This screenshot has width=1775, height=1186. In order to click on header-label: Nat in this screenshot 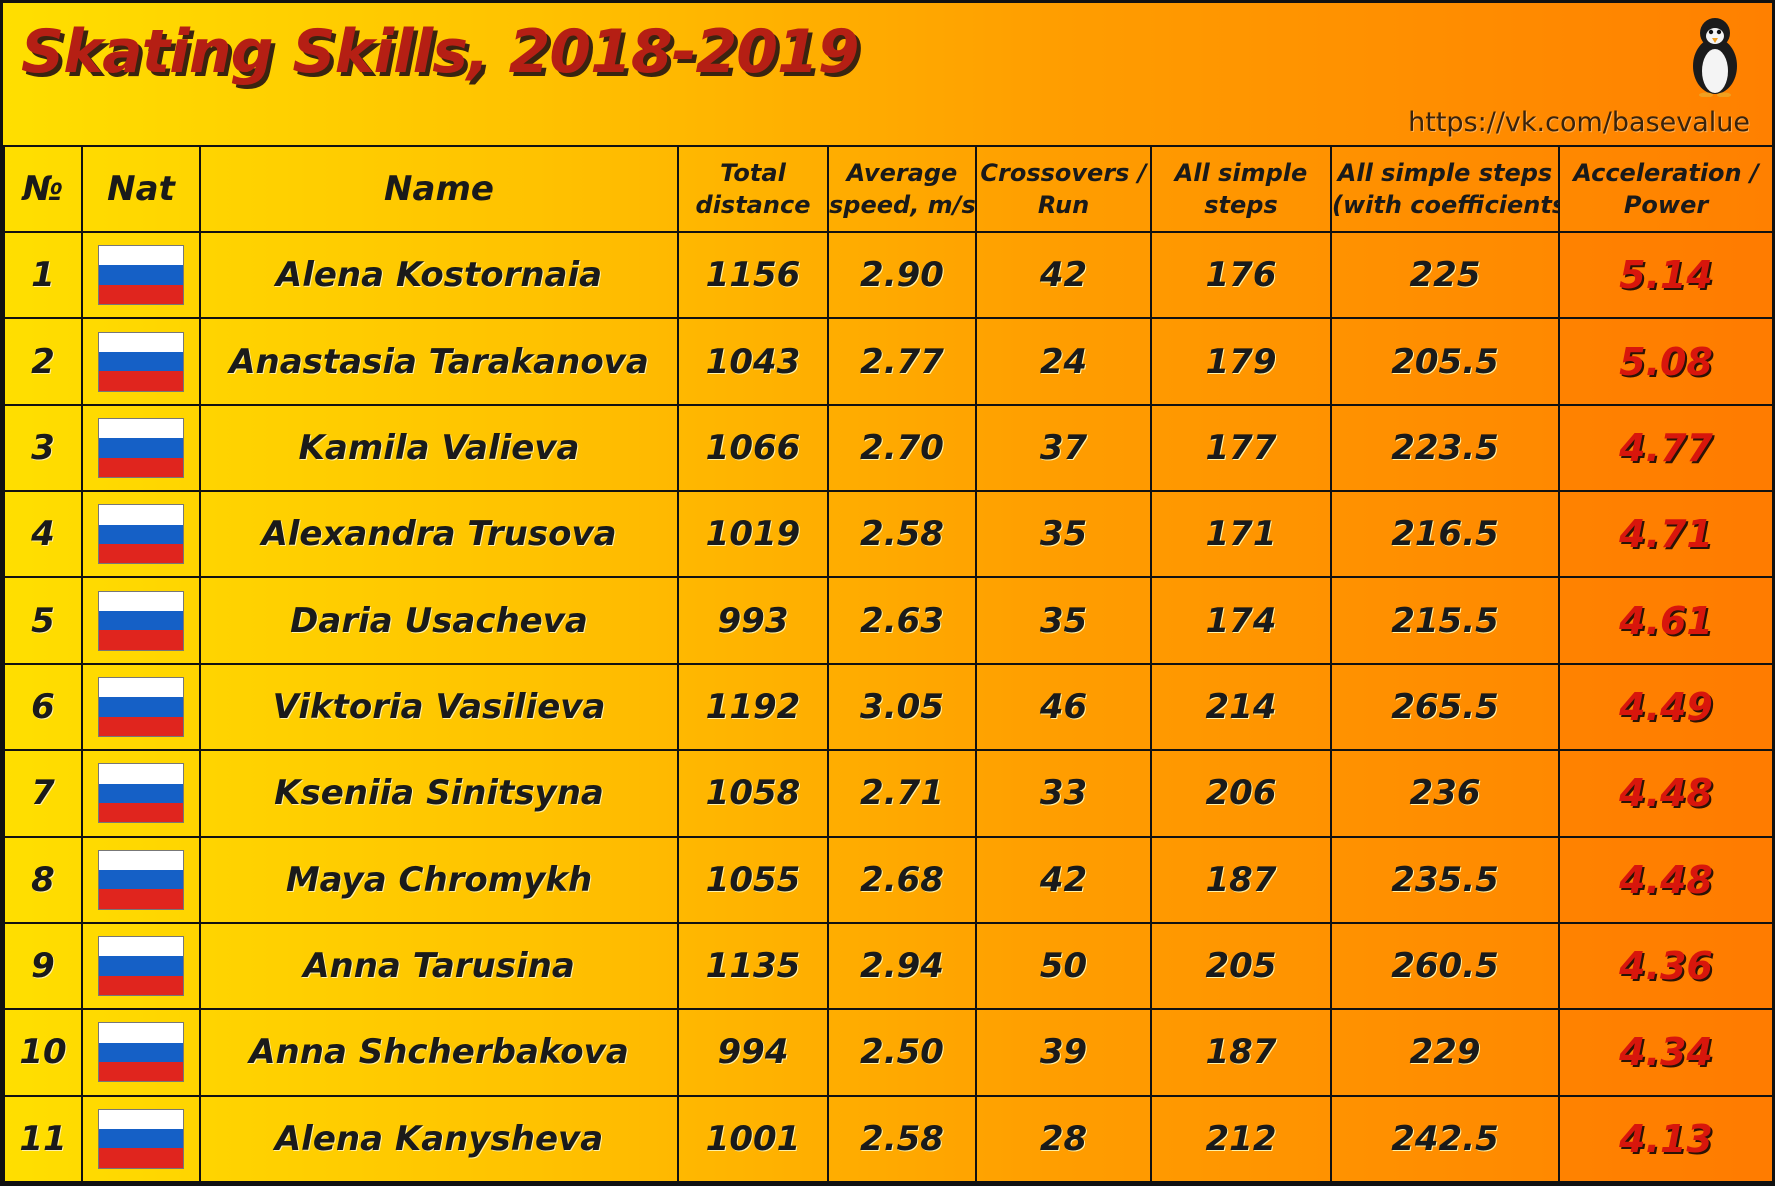, I will do `click(141, 189)`.